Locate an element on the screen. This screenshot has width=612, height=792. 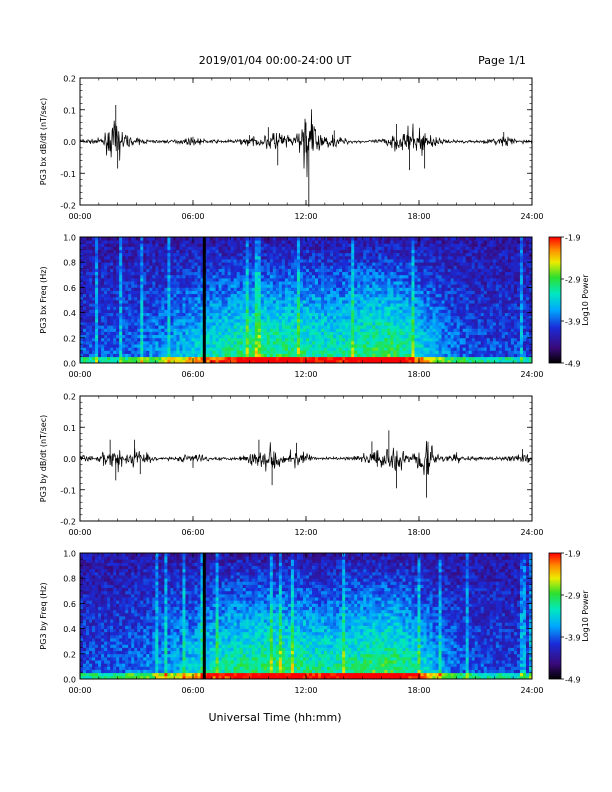
y-axis-label: PG3 bx dB/dt (nT/sec) is located at coordinates (43, 141).